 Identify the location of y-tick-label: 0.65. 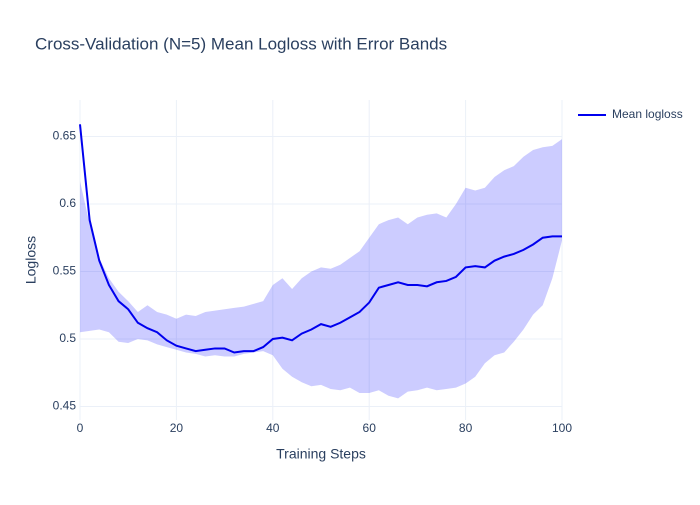
(65, 136).